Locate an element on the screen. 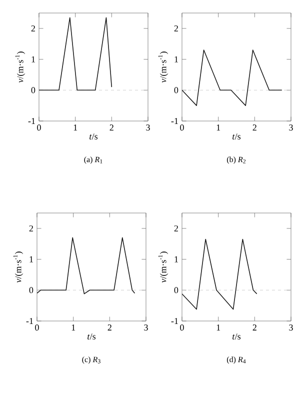 This screenshot has height=400, width=308. text: (c) R$_{3}$ is located at coordinates (91, 360).